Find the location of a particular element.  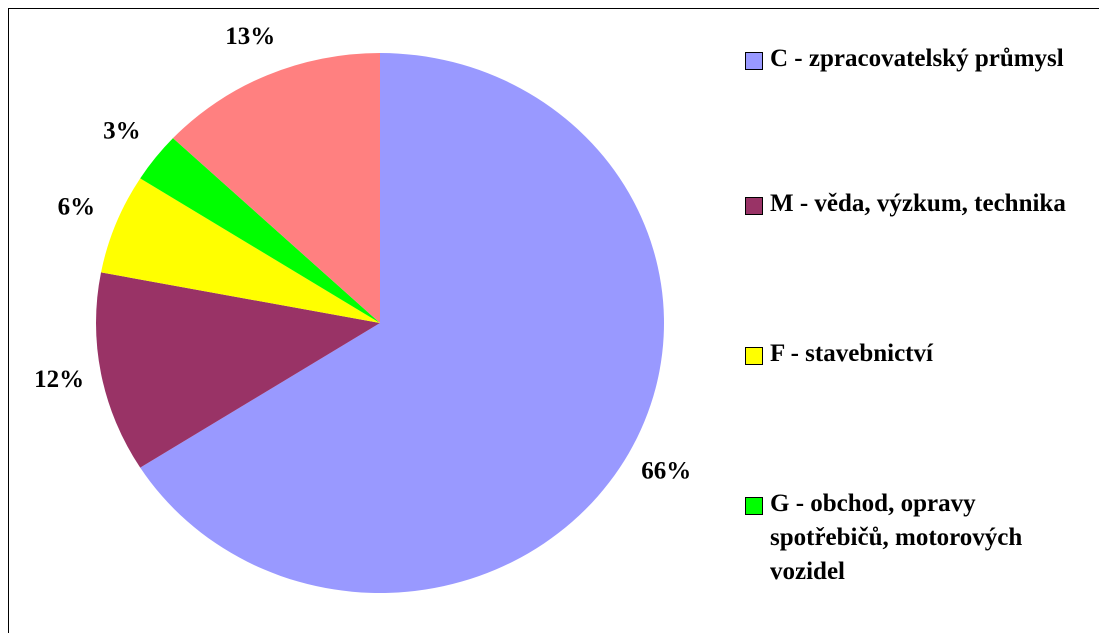

legend-label: C - zpracovatelský průmysl is located at coordinates (917, 58).